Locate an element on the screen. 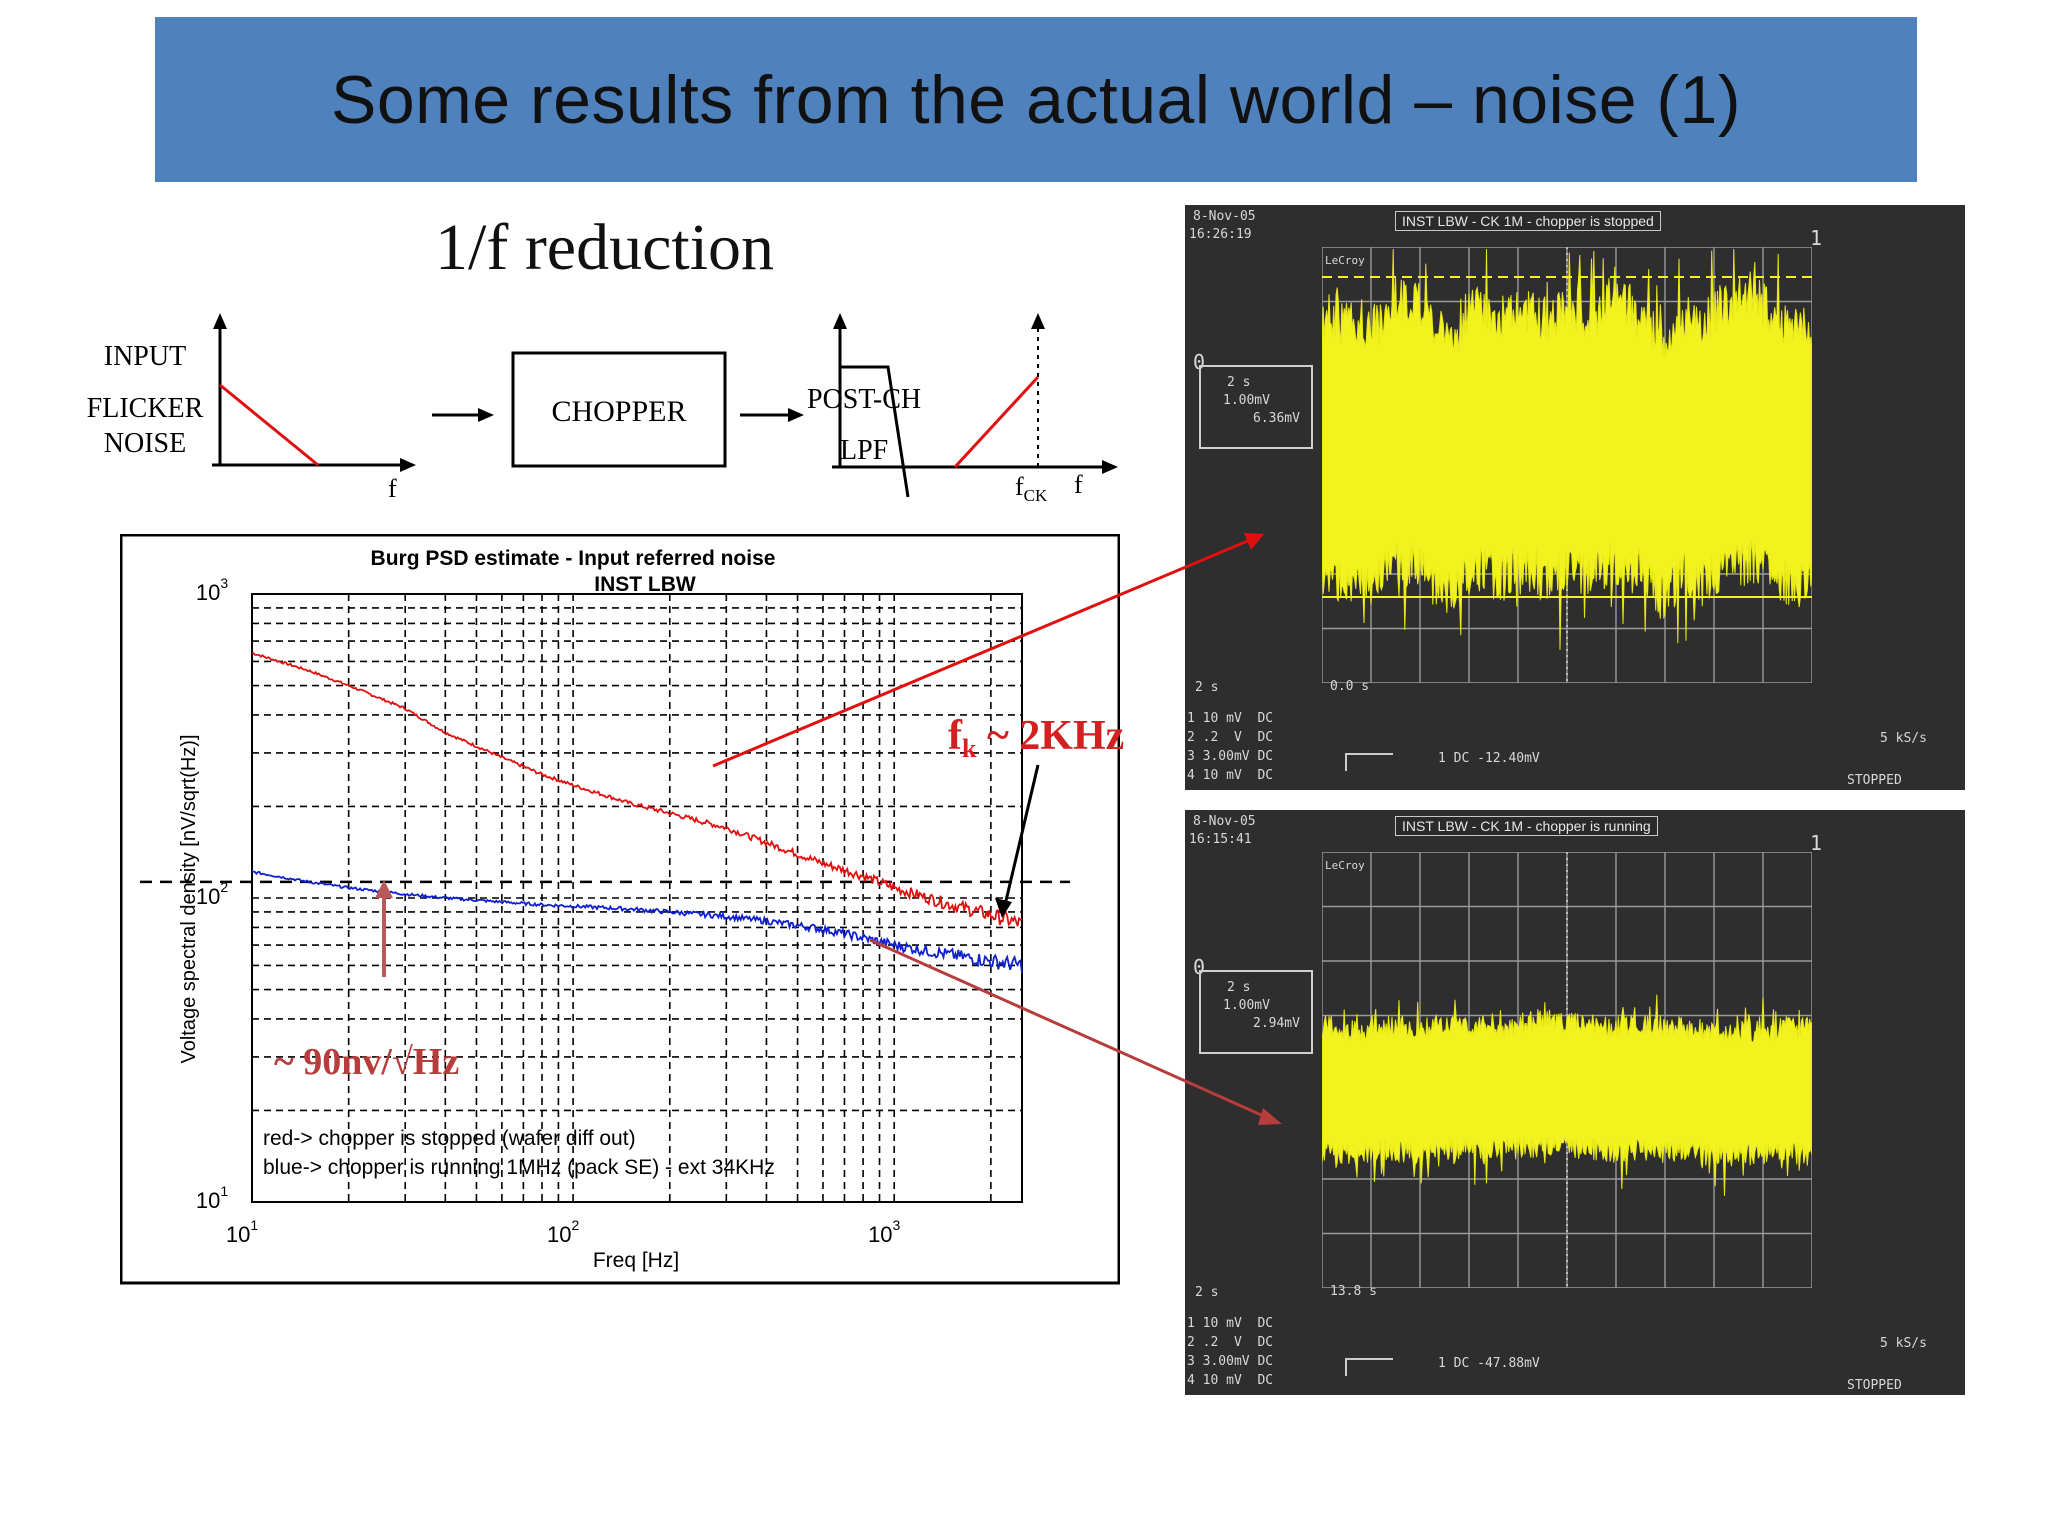  lpf-label: LPF is located at coordinates (864, 450).